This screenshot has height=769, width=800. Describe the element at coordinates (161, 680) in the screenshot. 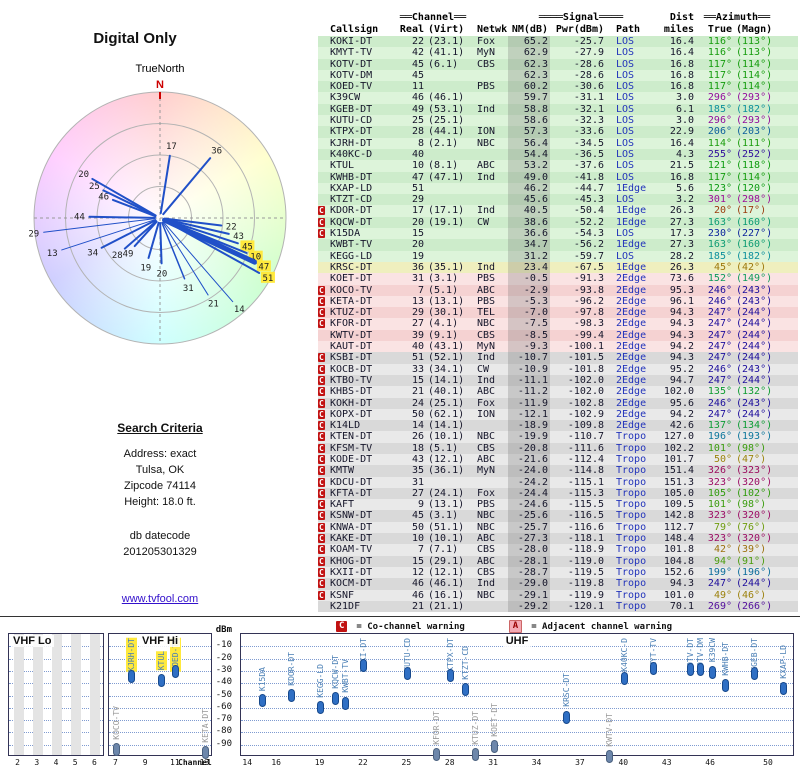

I see `signal-bar-KTUL` at that location.